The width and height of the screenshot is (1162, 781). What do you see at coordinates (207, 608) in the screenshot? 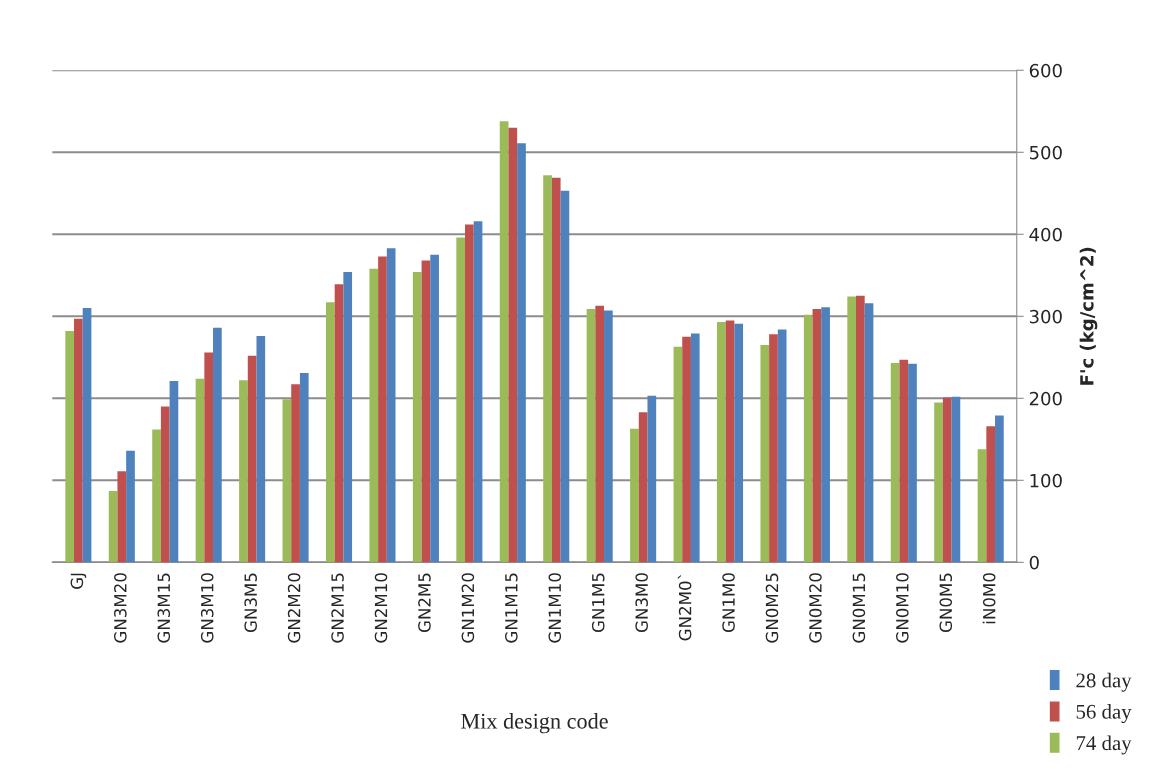
I see `x-tick-label: GN3M10` at bounding box center [207, 608].